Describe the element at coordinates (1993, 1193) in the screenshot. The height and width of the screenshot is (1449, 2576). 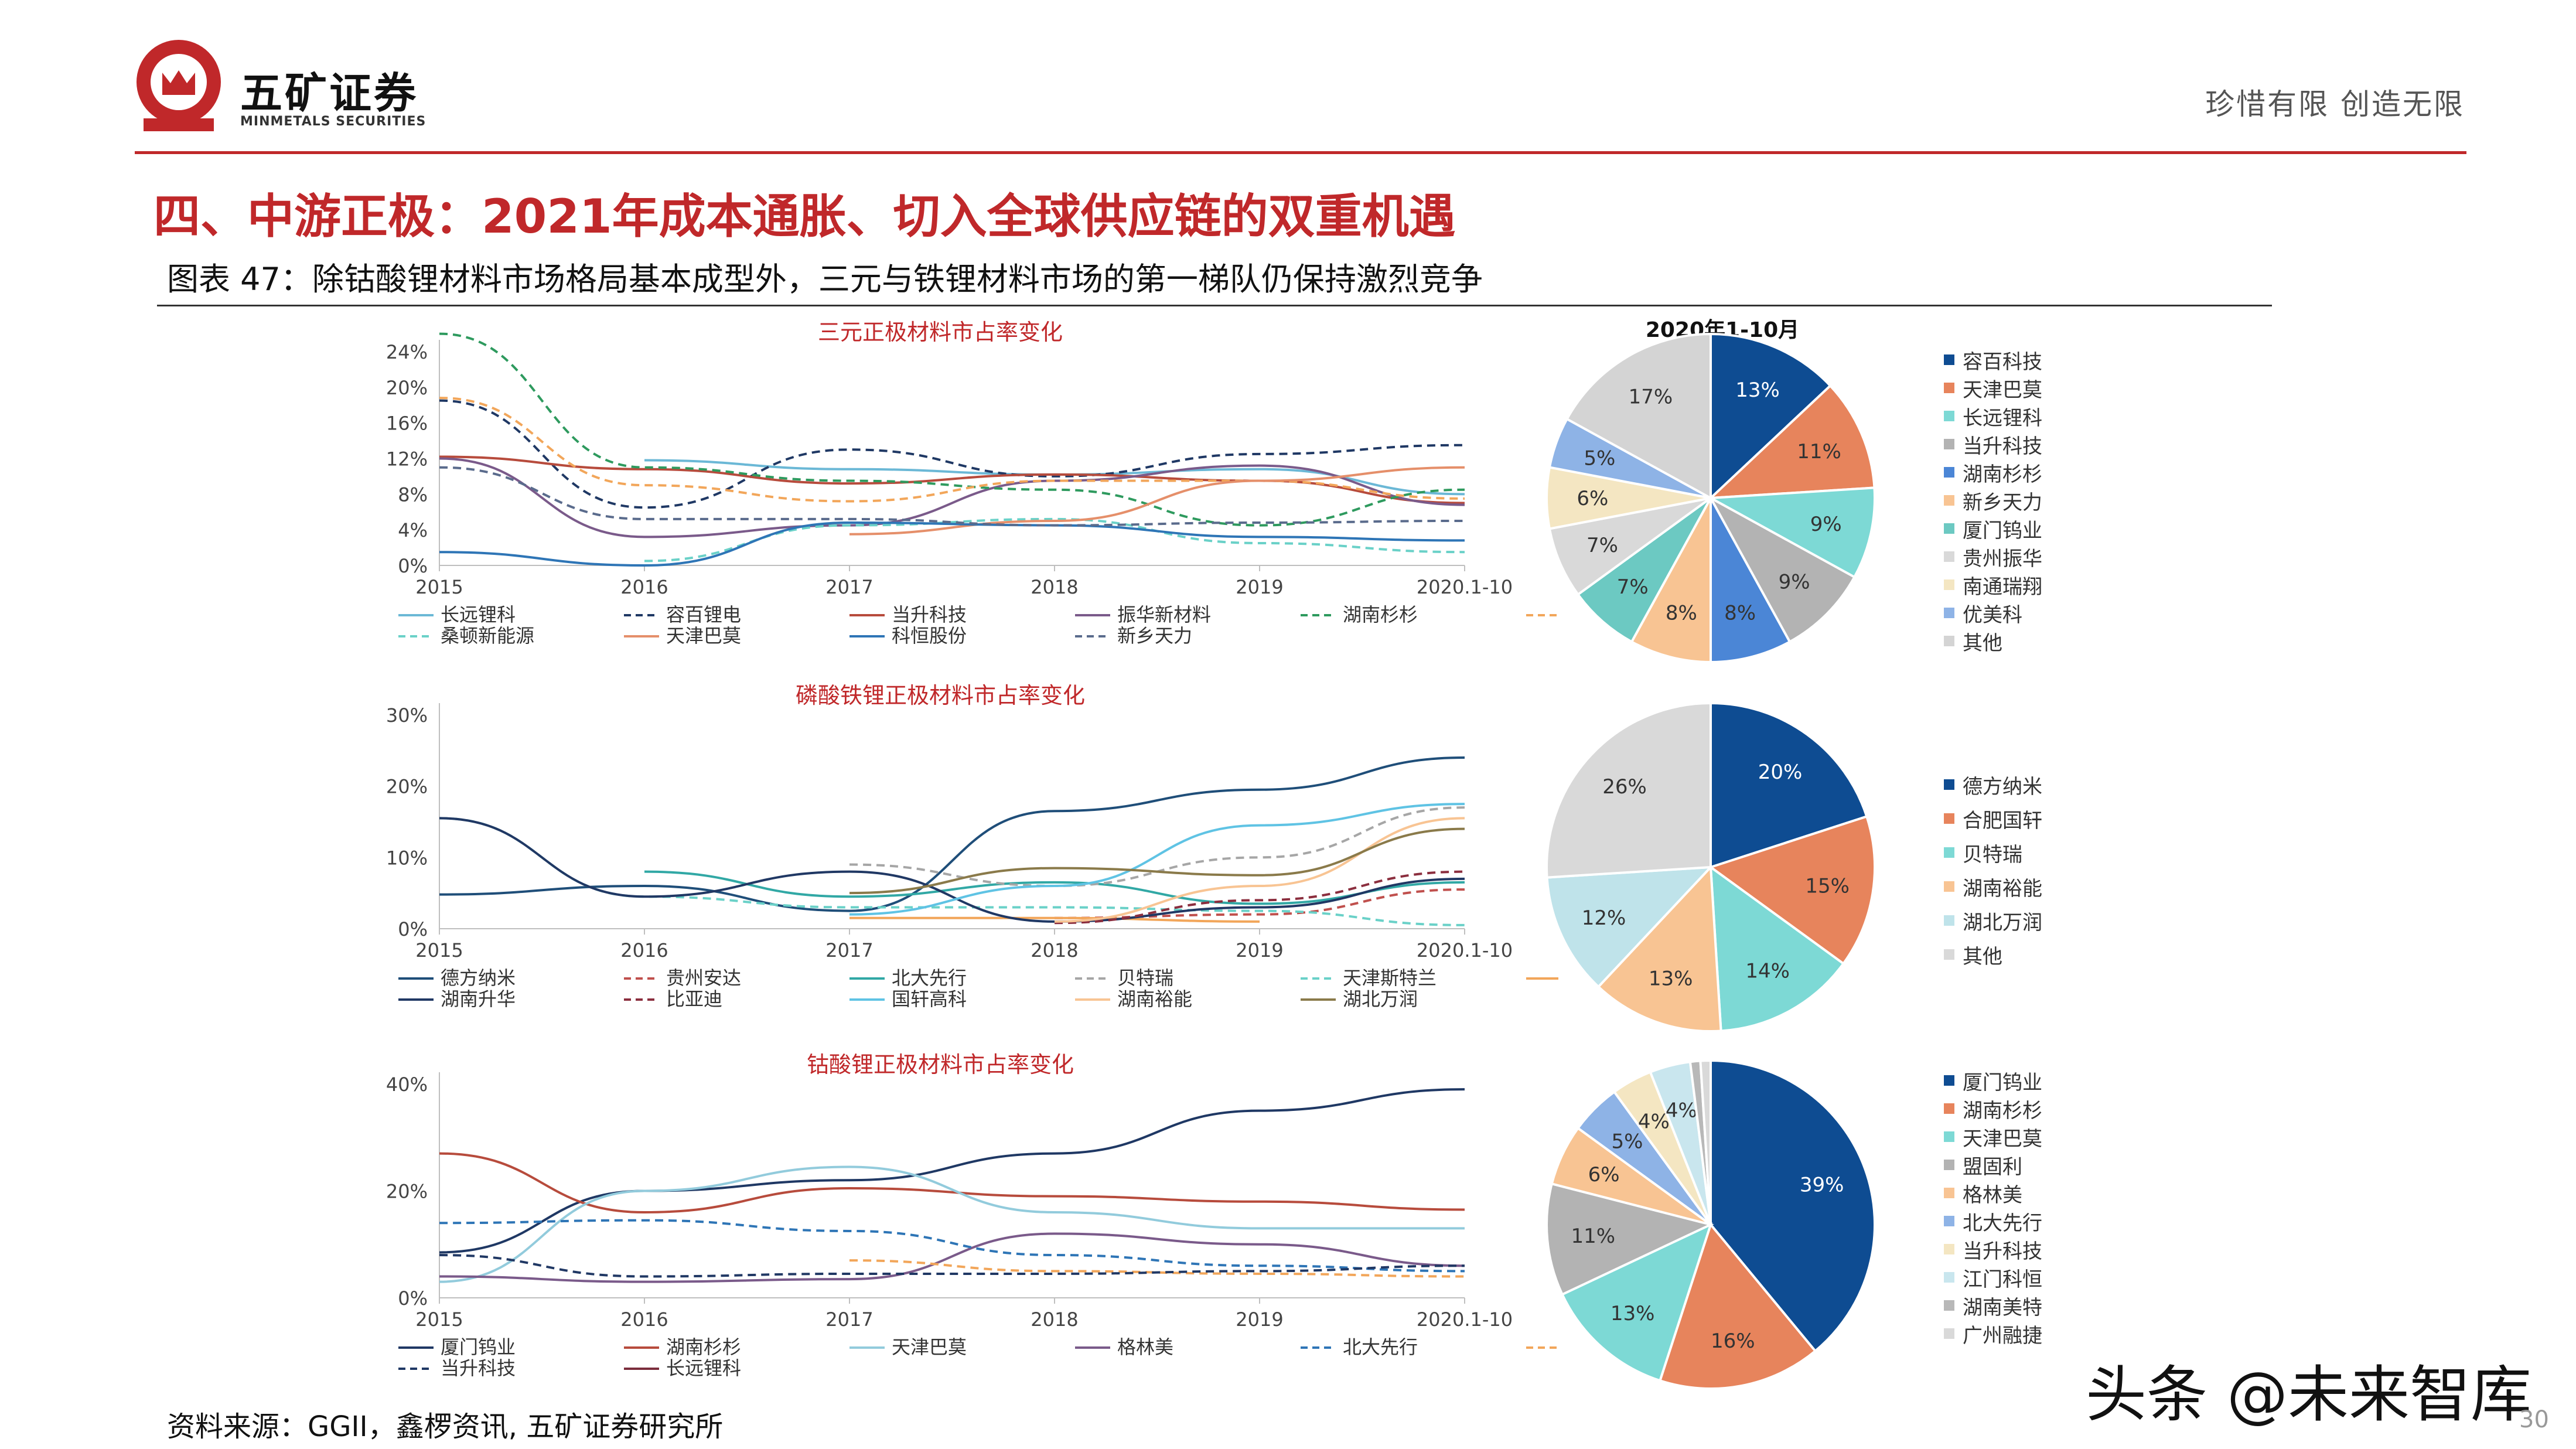
I see `pie-legend-item: 格林美` at that location.